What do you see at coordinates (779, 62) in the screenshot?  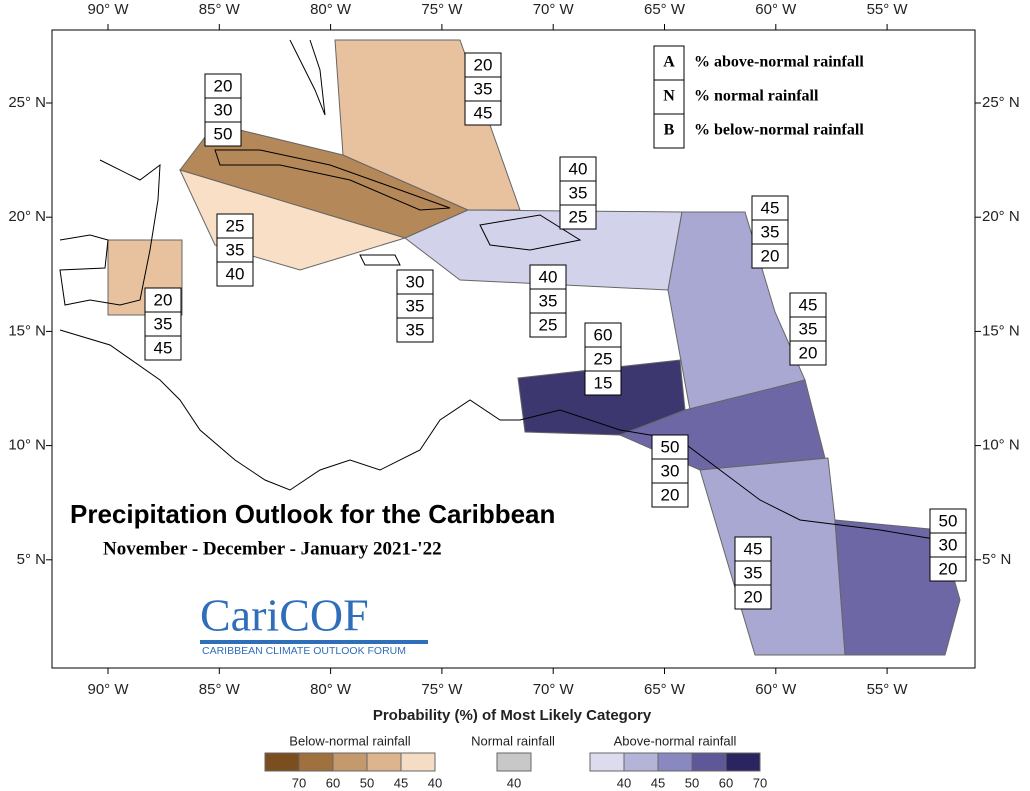 I see `key-text: % above-normal rainfall` at bounding box center [779, 62].